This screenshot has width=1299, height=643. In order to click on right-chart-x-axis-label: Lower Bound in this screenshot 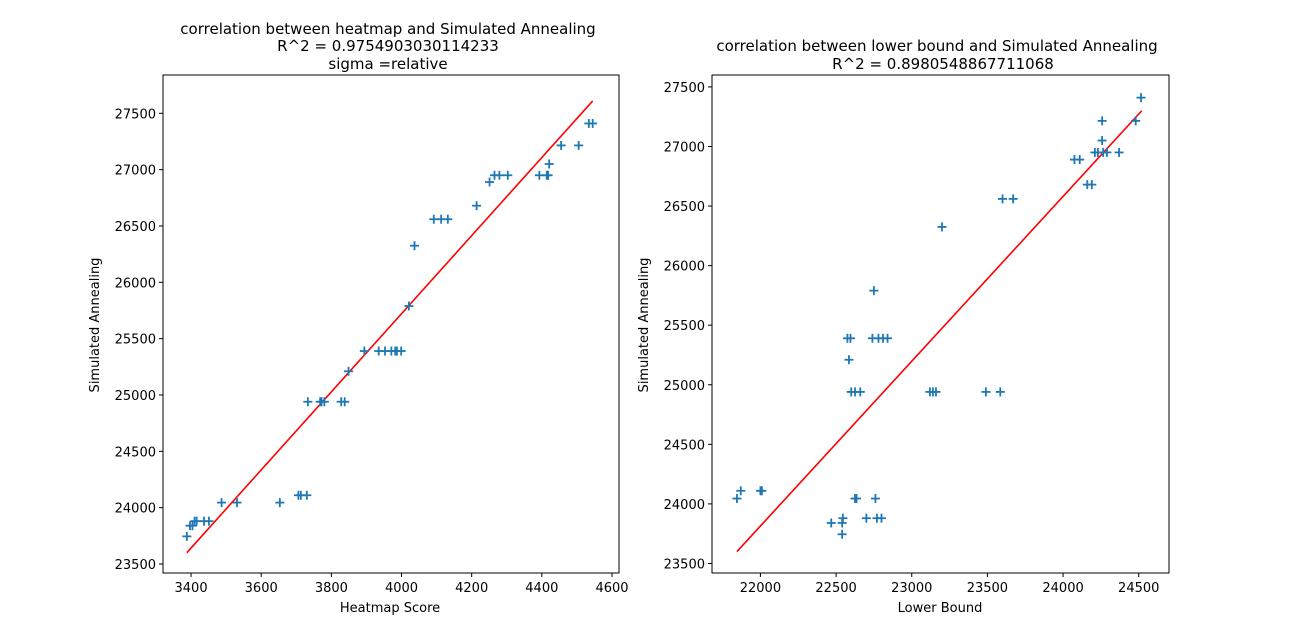, I will do `click(940, 608)`.